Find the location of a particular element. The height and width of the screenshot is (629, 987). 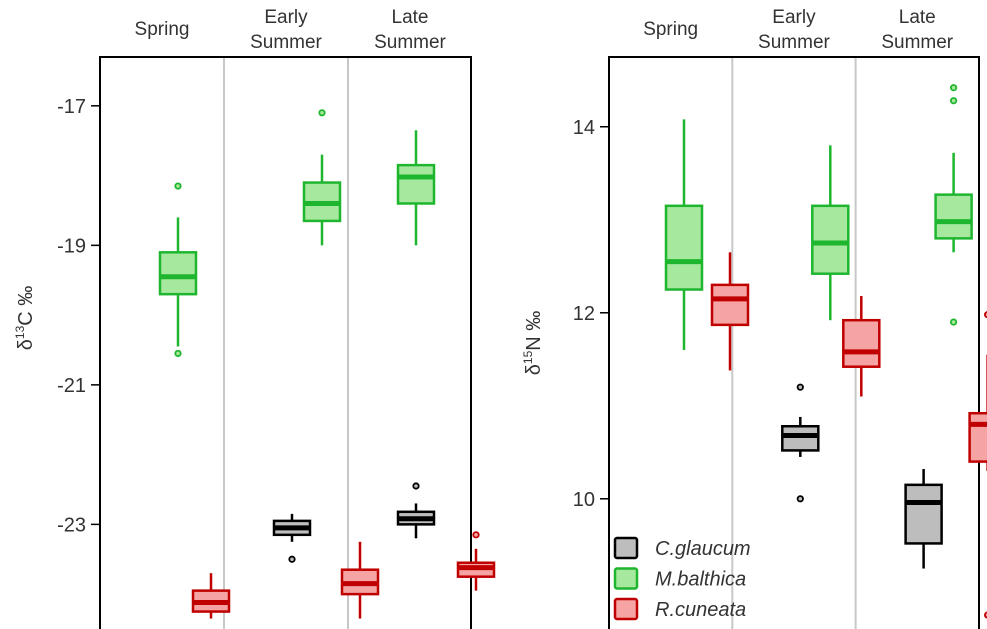

y-tick-label: 14 is located at coordinates (584, 128).